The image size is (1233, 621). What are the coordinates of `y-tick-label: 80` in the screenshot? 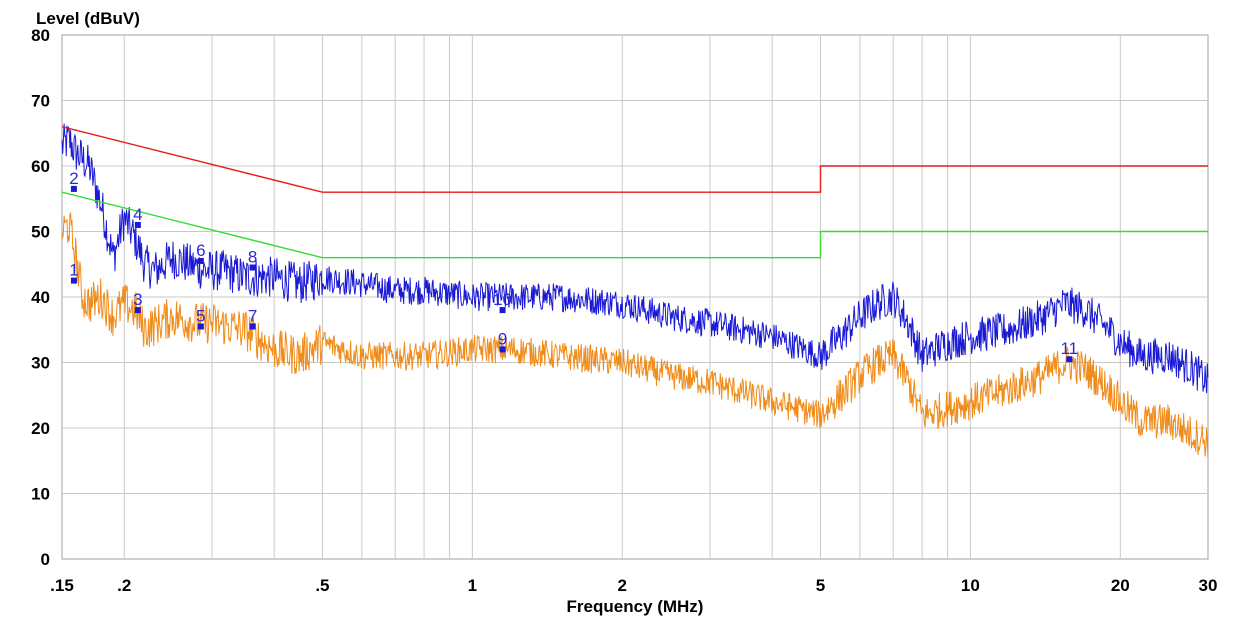 It's located at (40, 35).